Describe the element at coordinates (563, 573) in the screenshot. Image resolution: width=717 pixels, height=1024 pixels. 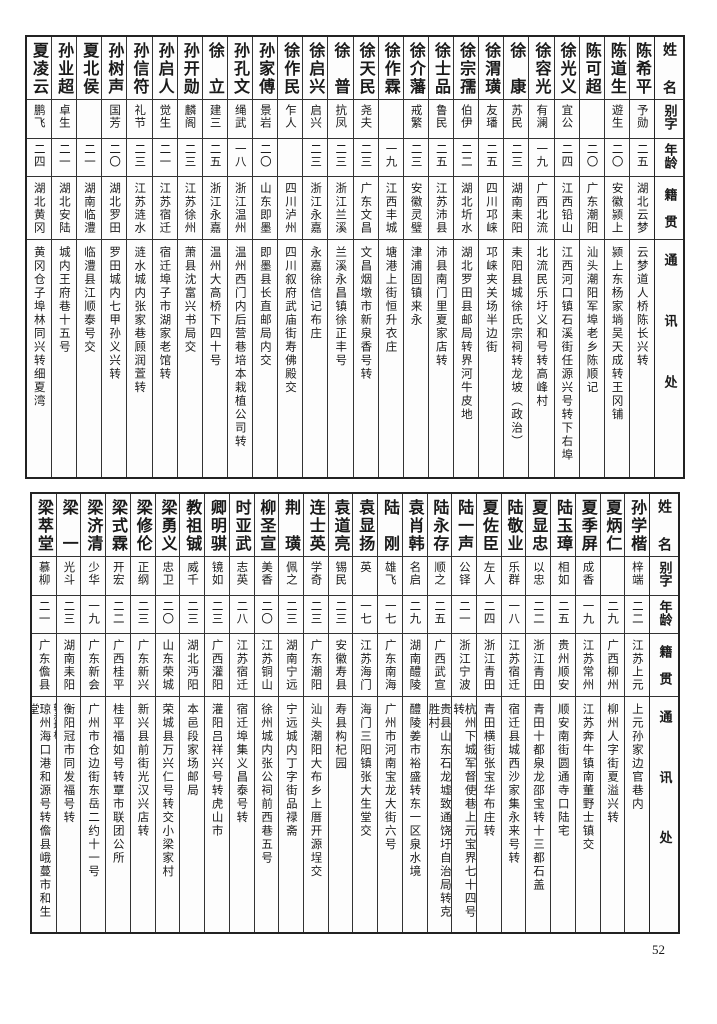
I see `person-alias: 相如` at that location.